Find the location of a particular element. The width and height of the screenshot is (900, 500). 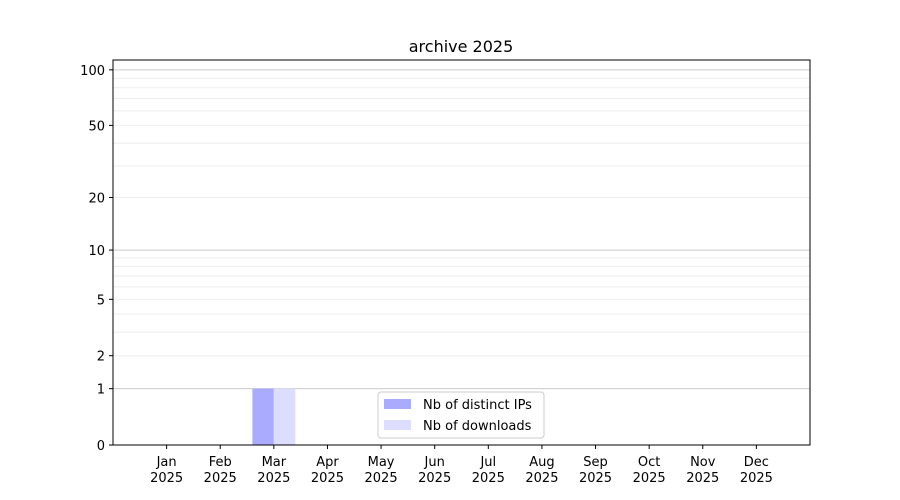

legend: Nb of distinct IPs Nb of downloads is located at coordinates (461, 415).